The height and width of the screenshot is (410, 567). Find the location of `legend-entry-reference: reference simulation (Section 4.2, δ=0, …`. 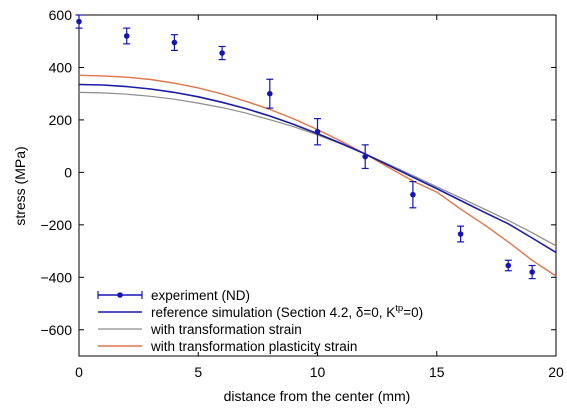

legend-entry-reference: reference simulation (Section 4.2, δ=0, … is located at coordinates (260, 311).